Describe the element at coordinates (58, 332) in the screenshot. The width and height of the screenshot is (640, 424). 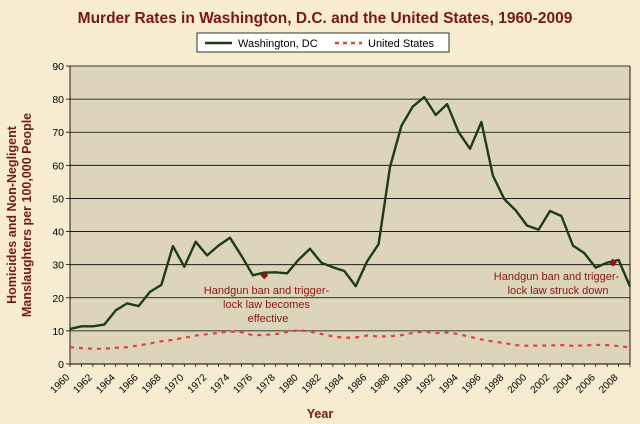
I see `y-tick-label-10: 10` at that location.